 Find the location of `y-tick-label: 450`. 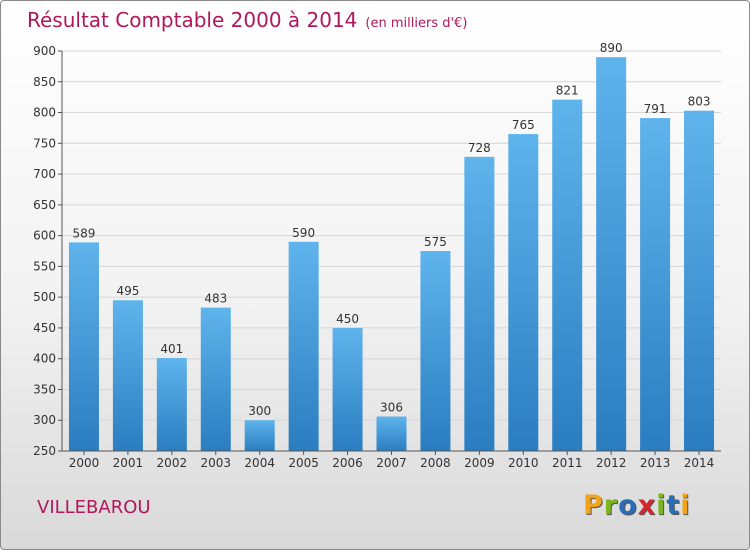

y-tick-label: 450 is located at coordinates (44, 328).